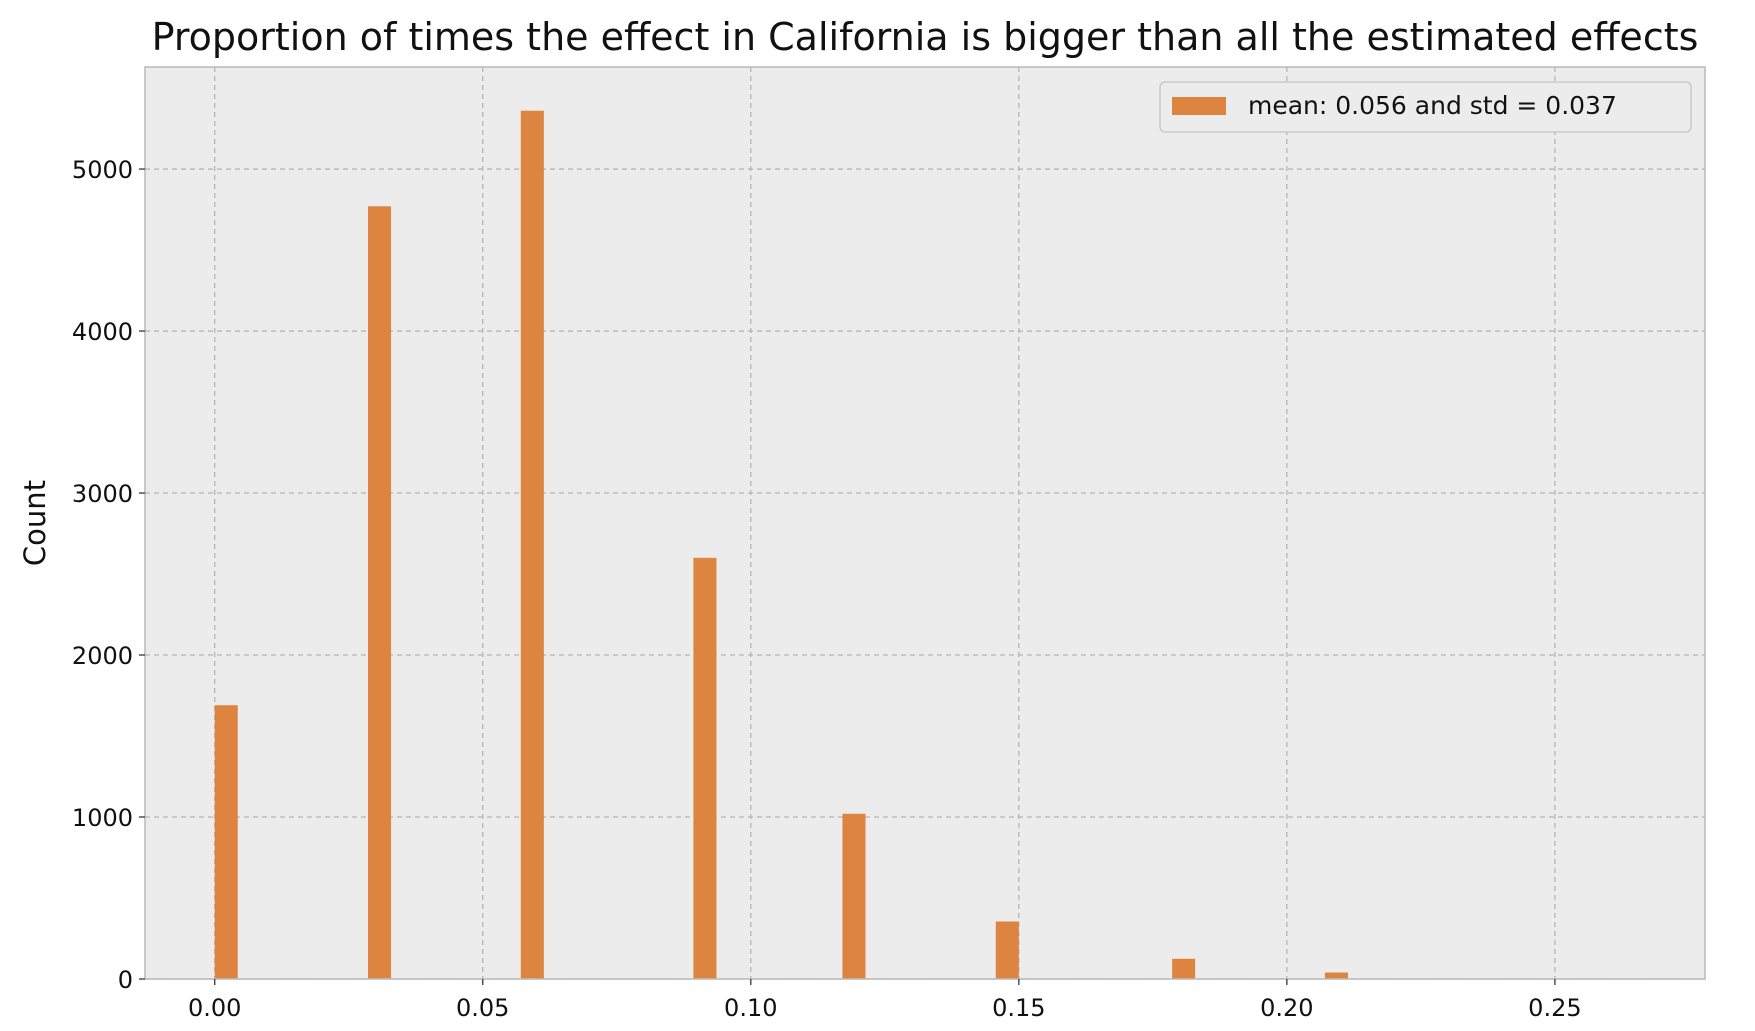  What do you see at coordinates (1286, 1008) in the screenshot?
I see `x-tick-label: 0.20` at bounding box center [1286, 1008].